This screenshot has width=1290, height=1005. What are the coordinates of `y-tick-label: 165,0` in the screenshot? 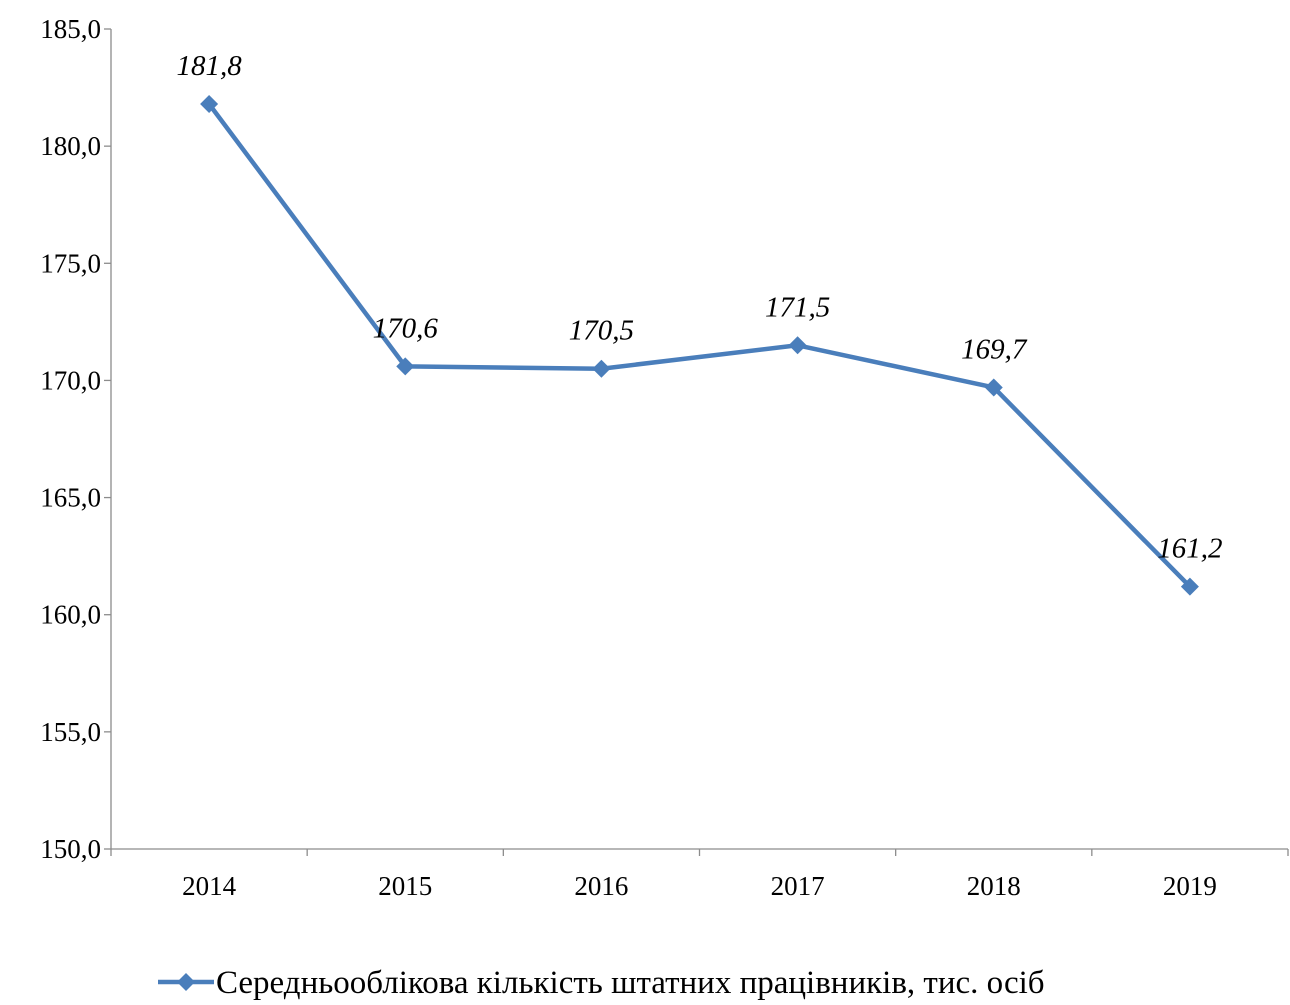 It's located at (70, 498).